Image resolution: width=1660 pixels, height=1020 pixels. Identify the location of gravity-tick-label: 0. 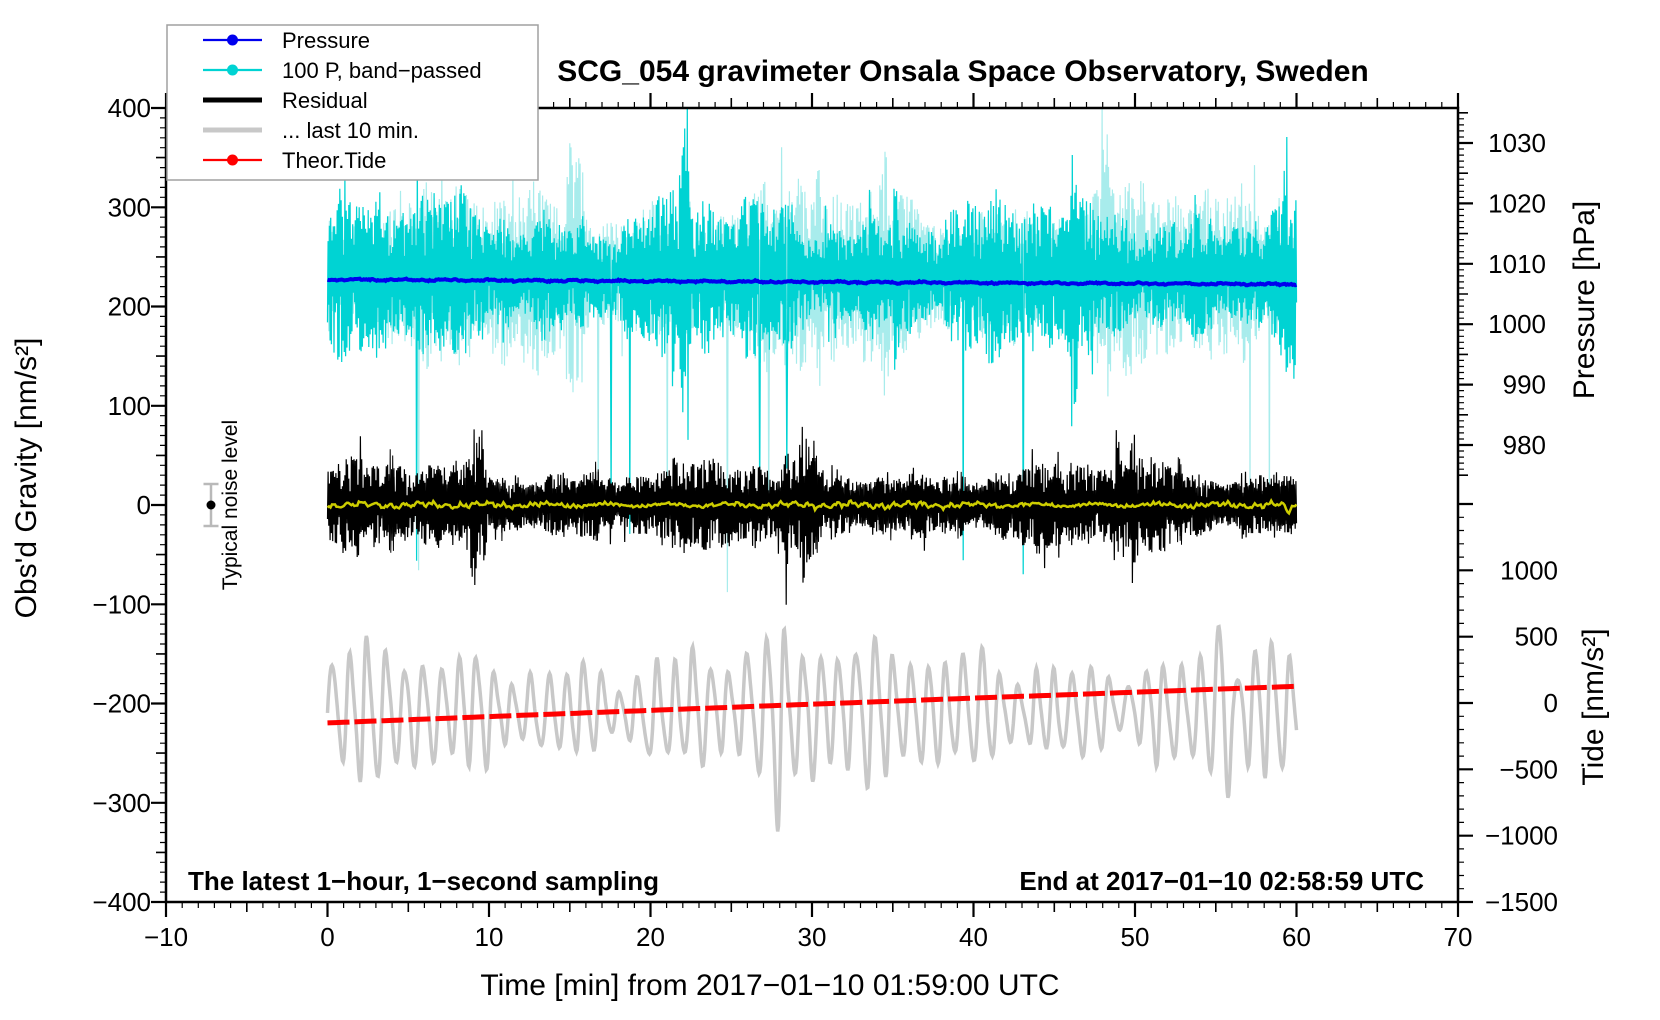
(144, 505).